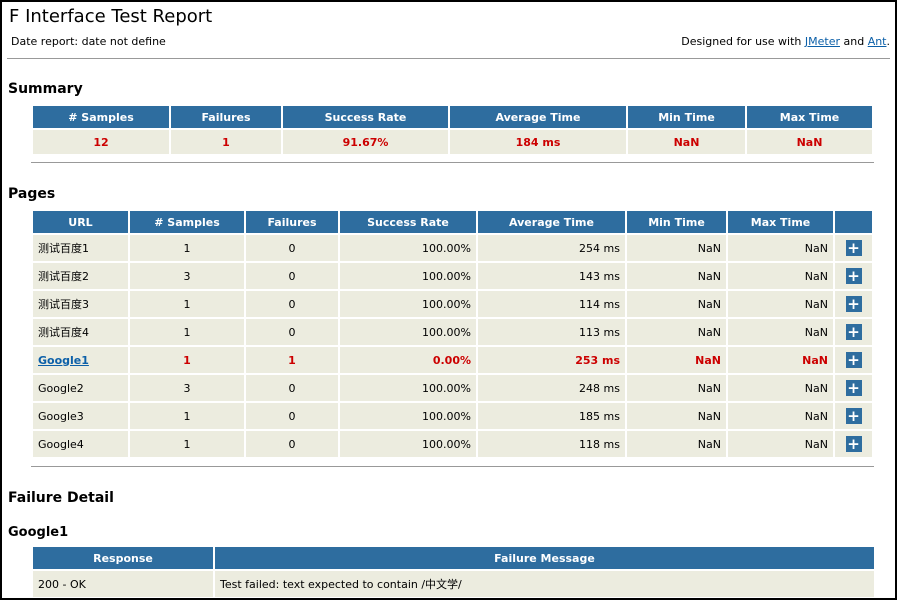 The width and height of the screenshot is (897, 600). Describe the element at coordinates (686, 117) in the screenshot. I see `summary-col-min-time: Min Time` at that location.